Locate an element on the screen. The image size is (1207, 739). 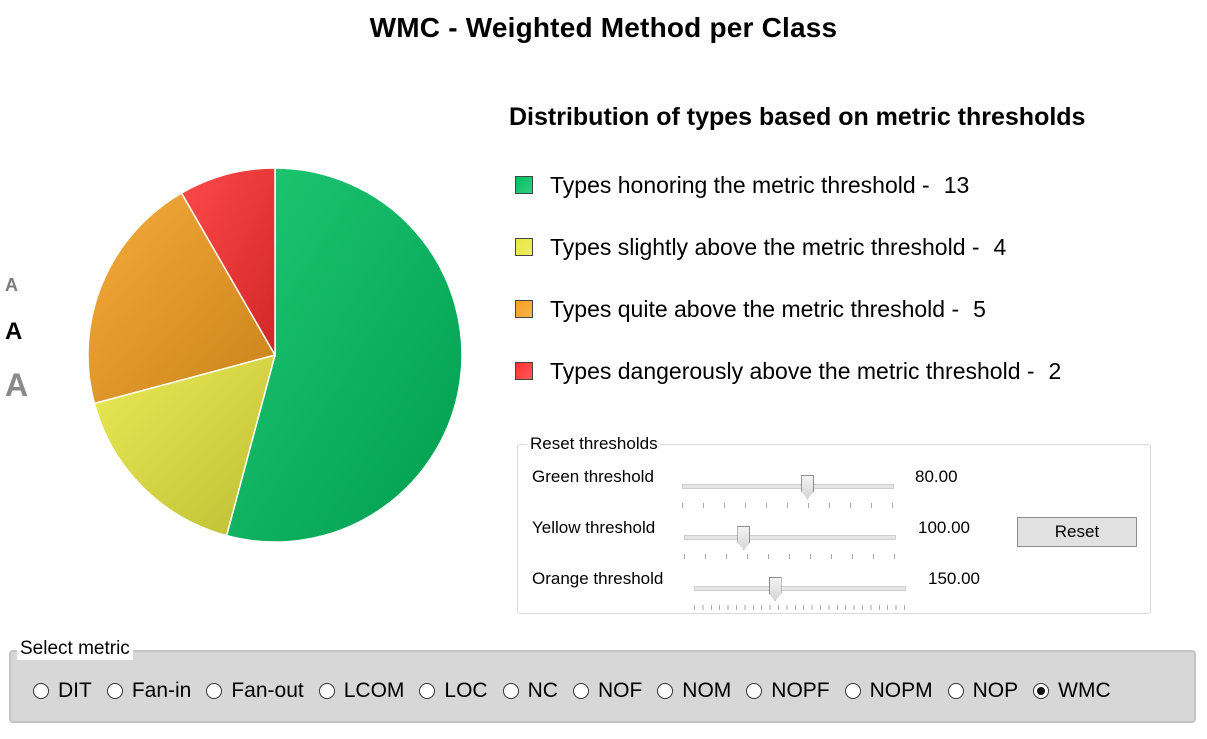
metric-option-nc: NC is located at coordinates (530, 691).